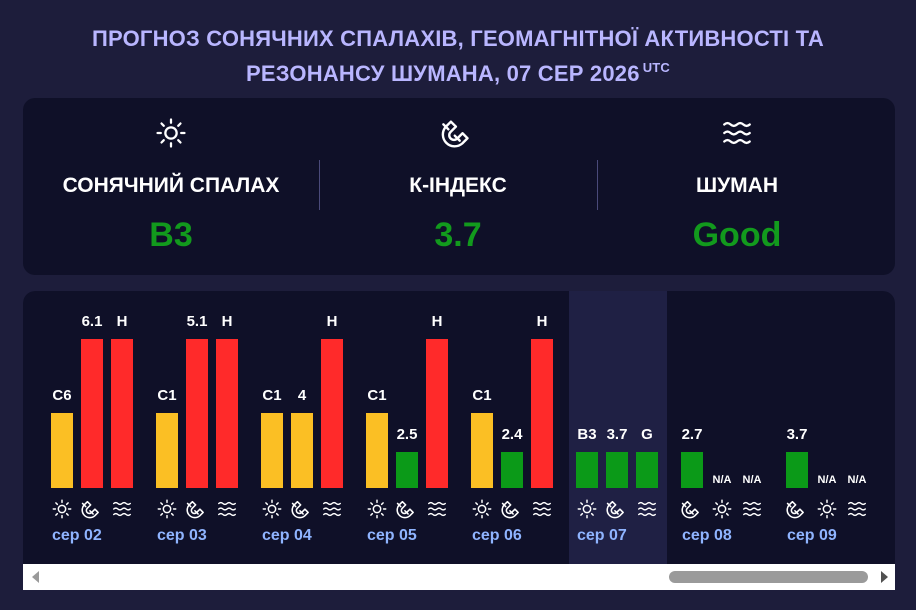 The height and width of the screenshot is (610, 916). I want to click on today-panel, so click(618, 427).